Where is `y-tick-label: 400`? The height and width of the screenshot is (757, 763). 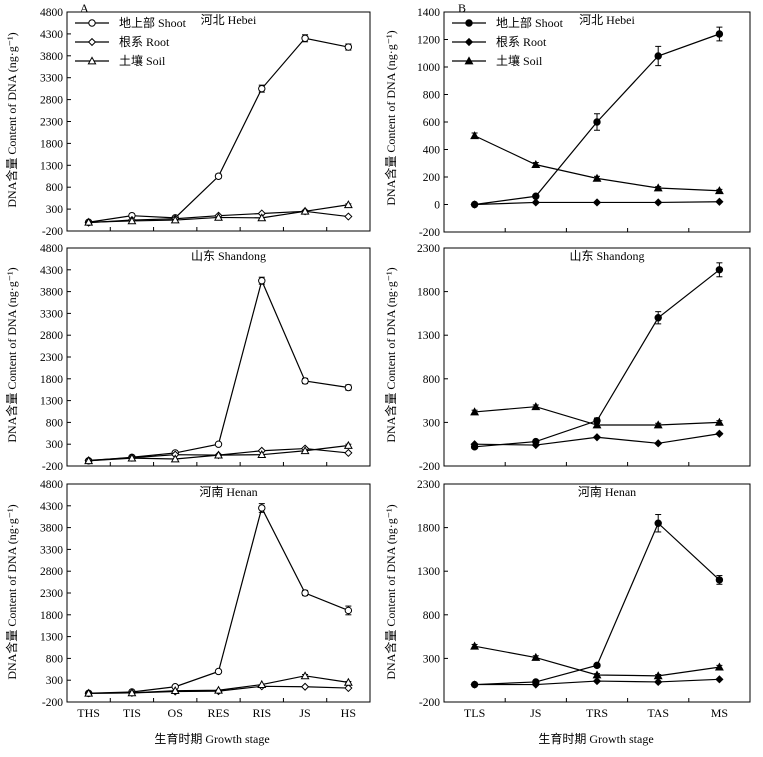
y-tick-label: 400 is located at coordinates (432, 151).